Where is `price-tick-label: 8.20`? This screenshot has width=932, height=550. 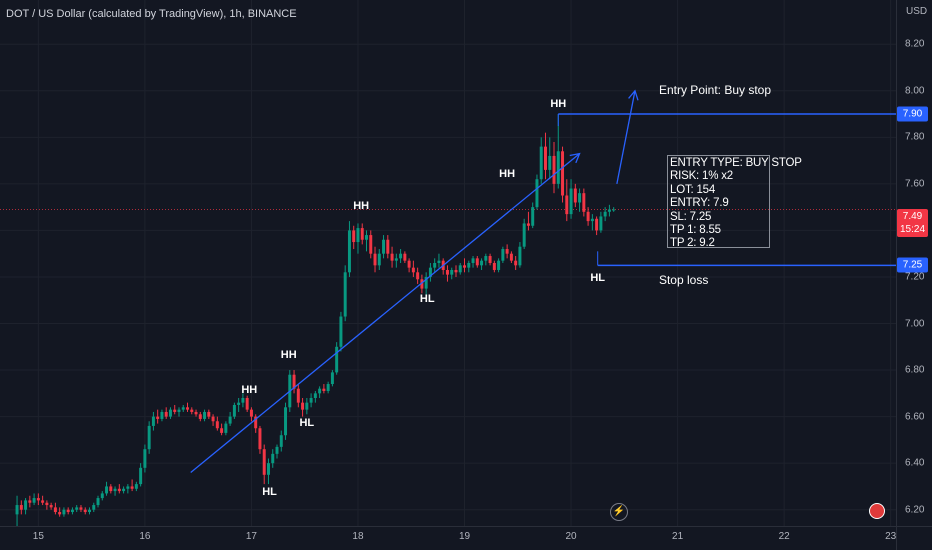
price-tick-label: 8.20 is located at coordinates (915, 44).